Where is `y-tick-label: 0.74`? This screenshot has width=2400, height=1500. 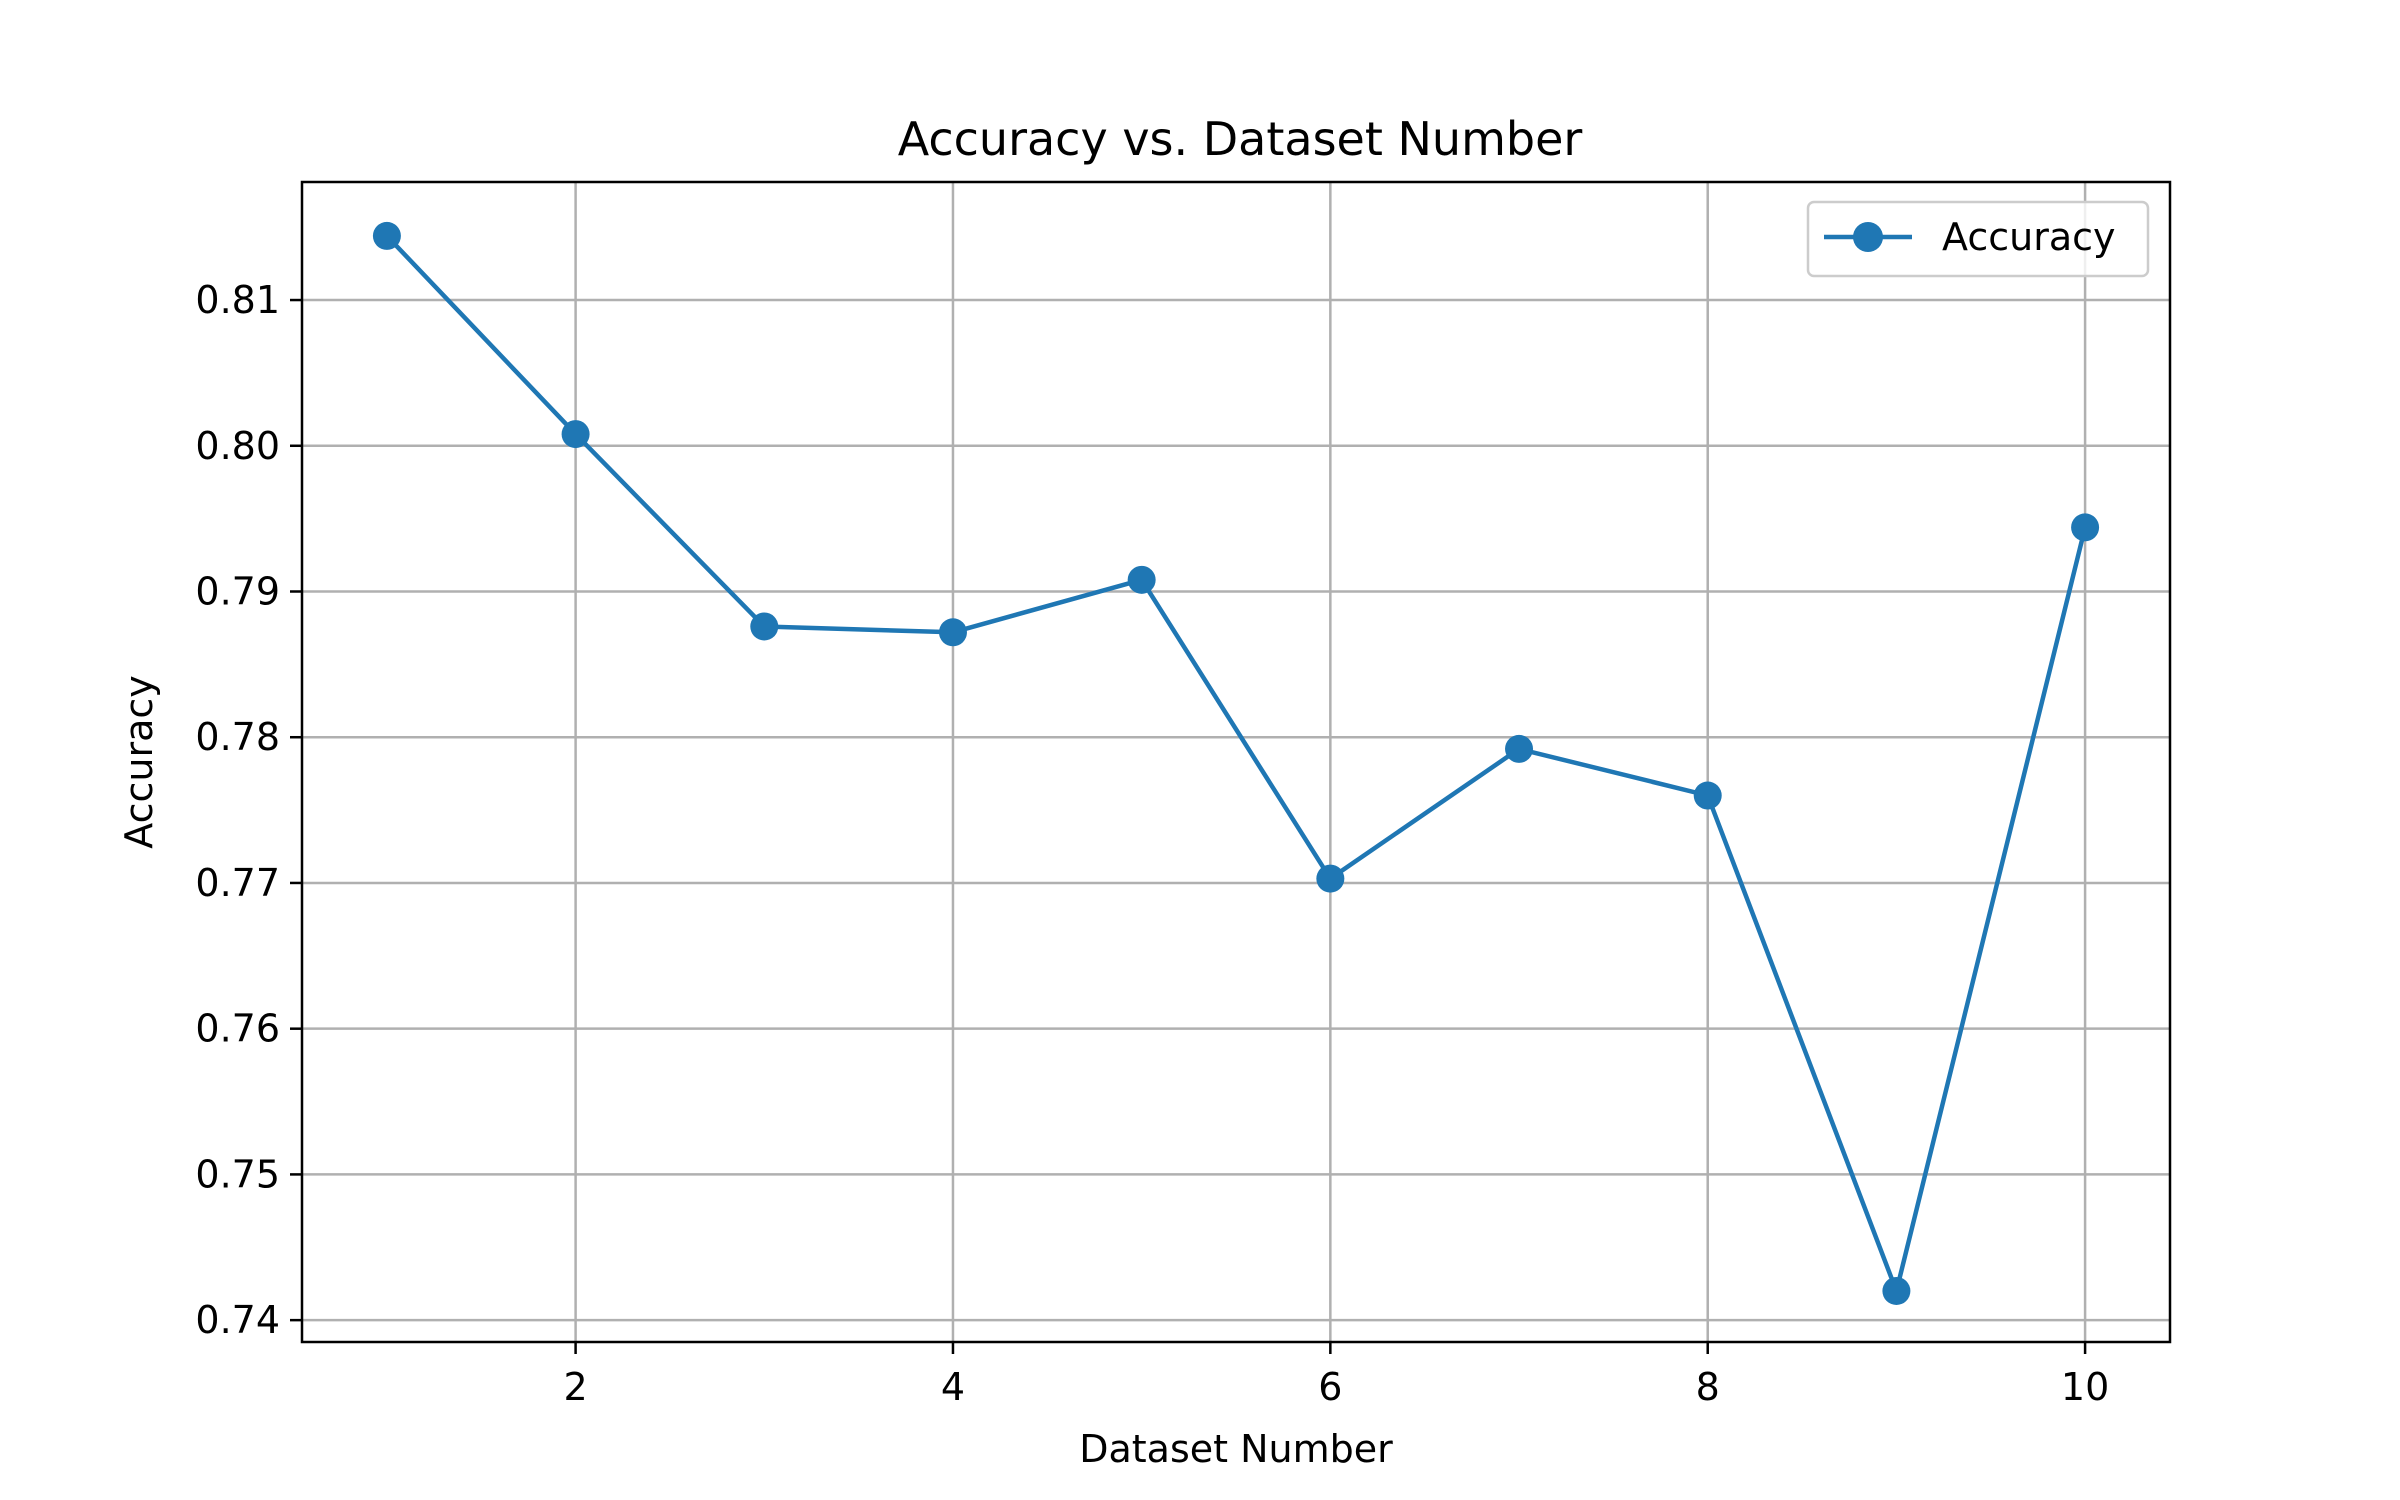
y-tick-label: 0.74 is located at coordinates (237, 1320).